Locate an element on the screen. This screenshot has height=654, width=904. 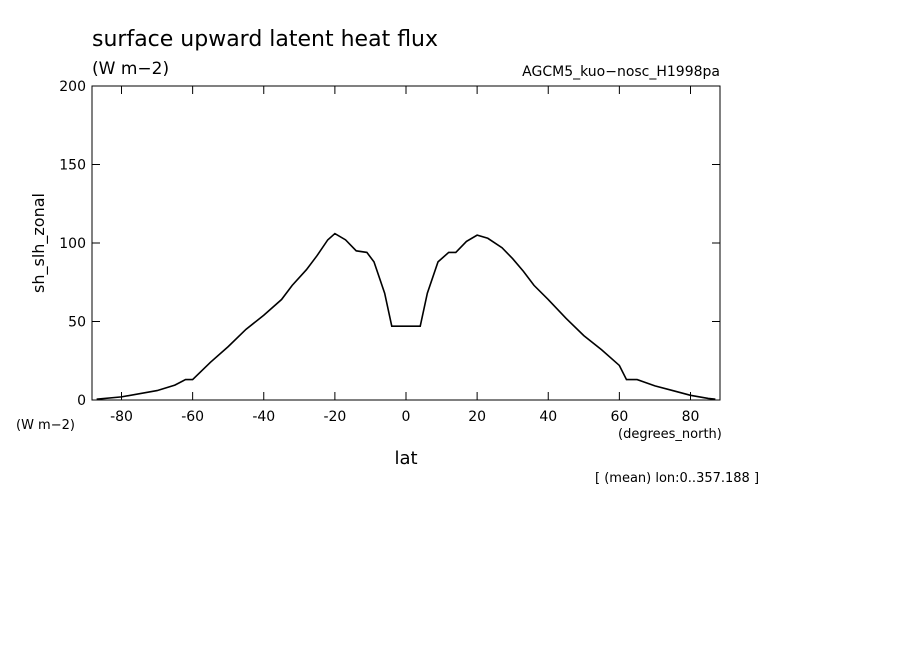
x-tick-label: 20 is located at coordinates (477, 417).